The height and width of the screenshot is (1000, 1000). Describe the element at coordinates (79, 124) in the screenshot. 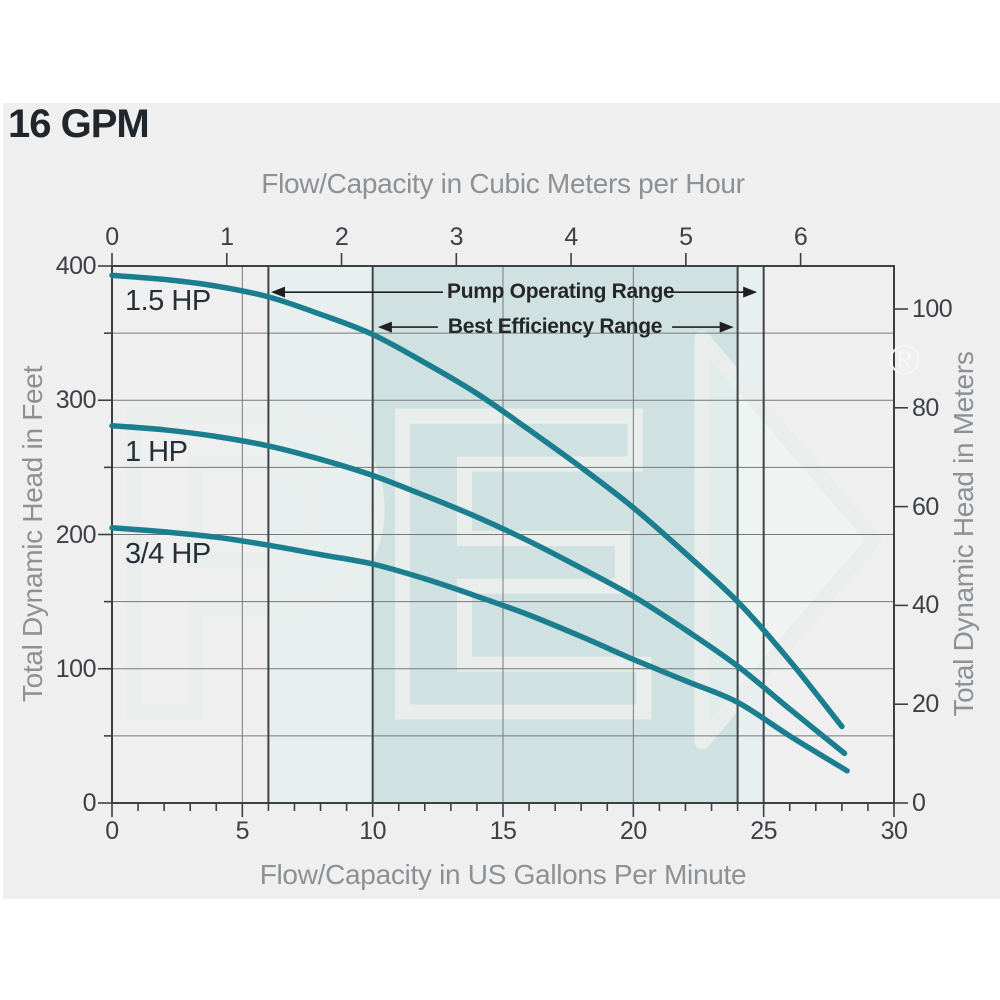

I see `chart-title: 16 GPM` at that location.